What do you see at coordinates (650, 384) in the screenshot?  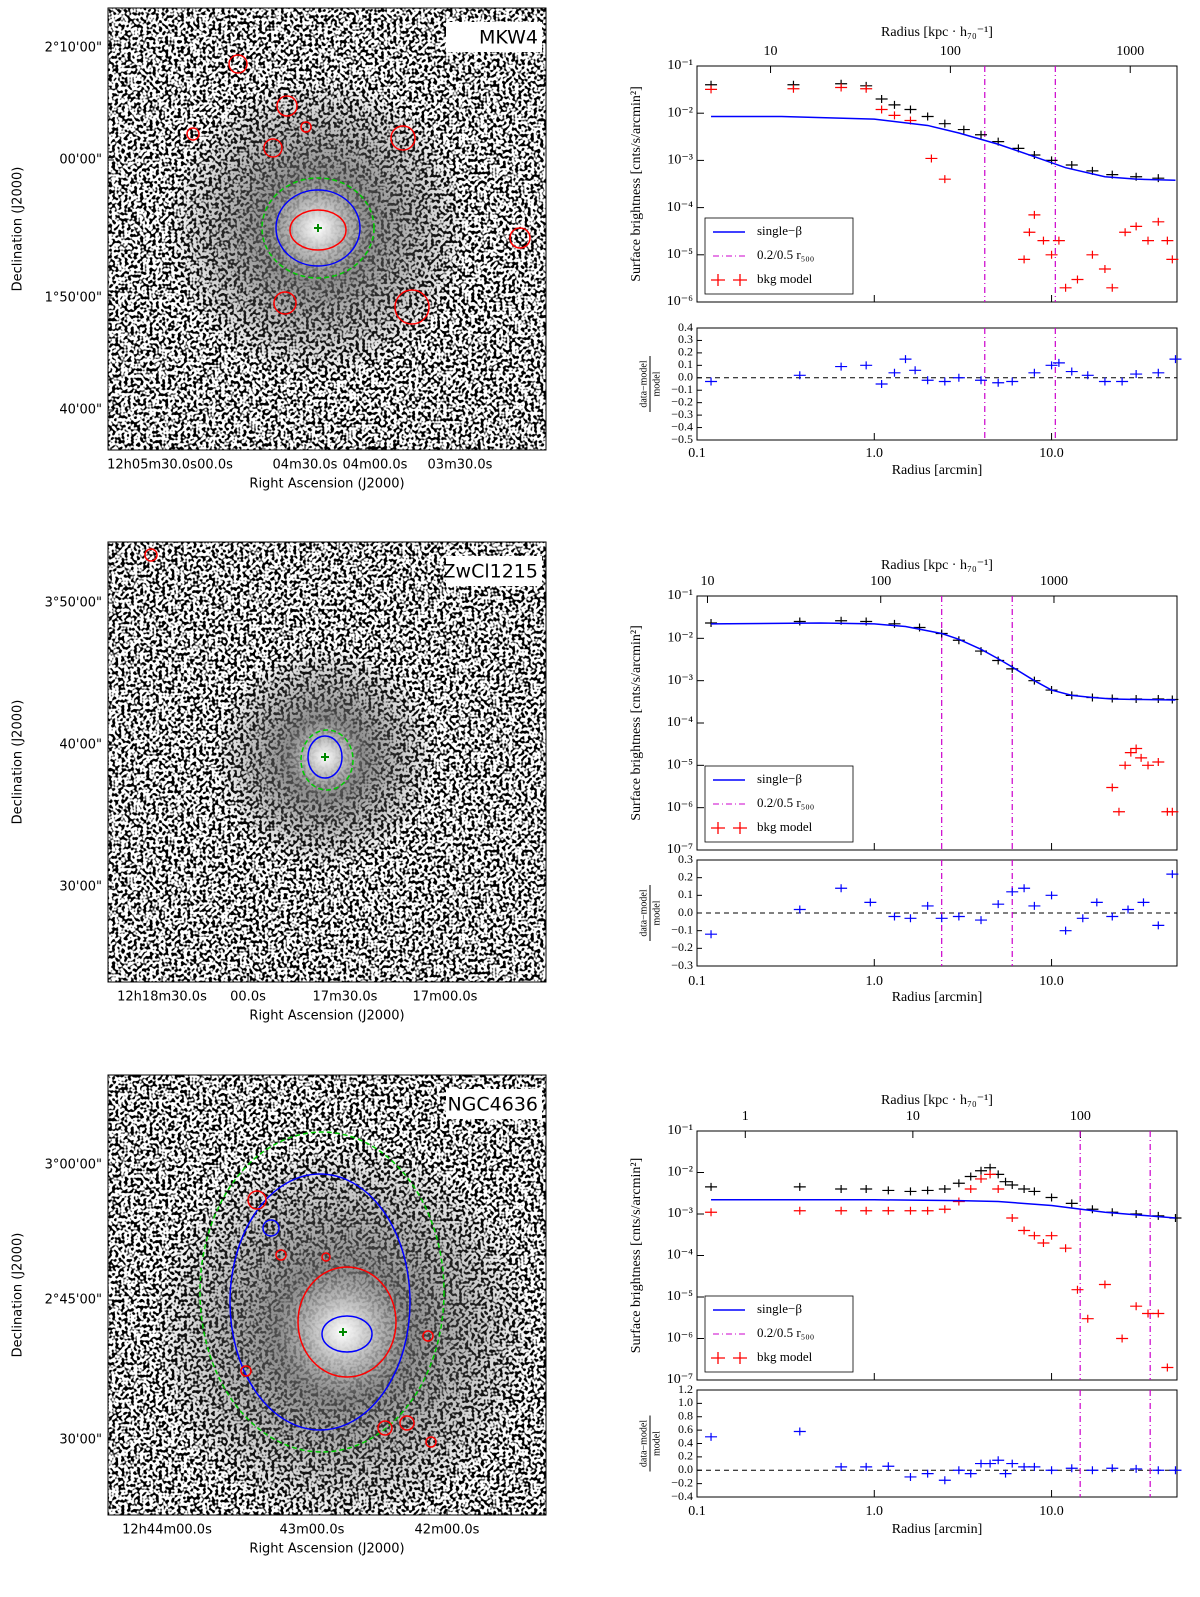 I see `residual-label: data−model model` at bounding box center [650, 384].